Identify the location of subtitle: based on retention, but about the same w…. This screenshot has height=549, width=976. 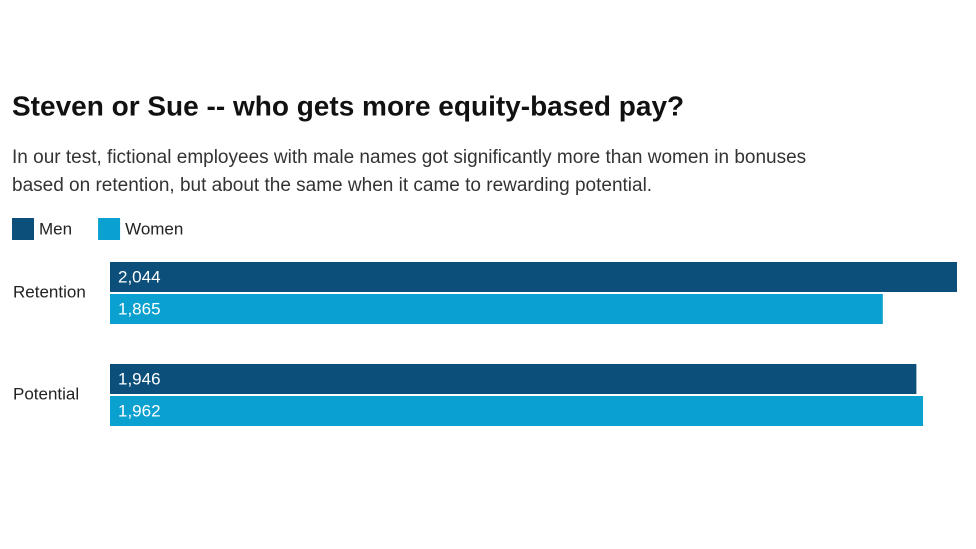
(332, 185).